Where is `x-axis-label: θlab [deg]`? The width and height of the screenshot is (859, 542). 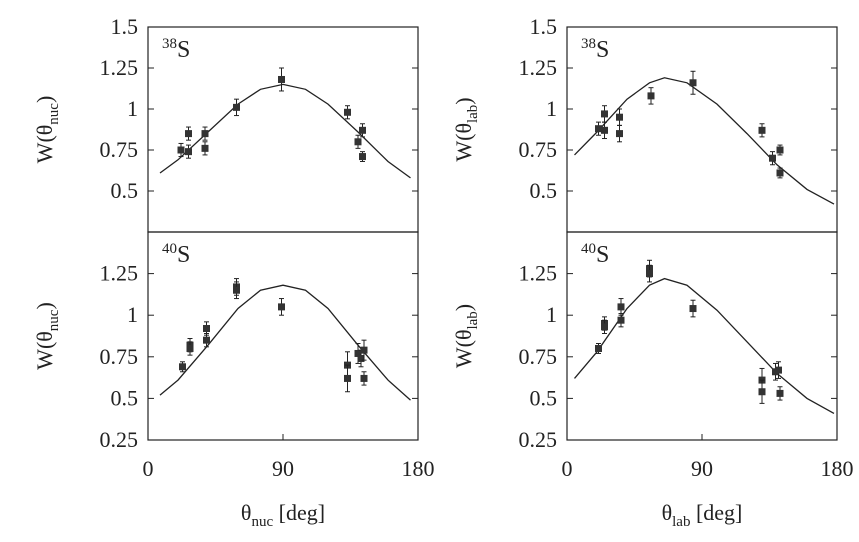
x-axis-label: θlab [deg] is located at coordinates (702, 515).